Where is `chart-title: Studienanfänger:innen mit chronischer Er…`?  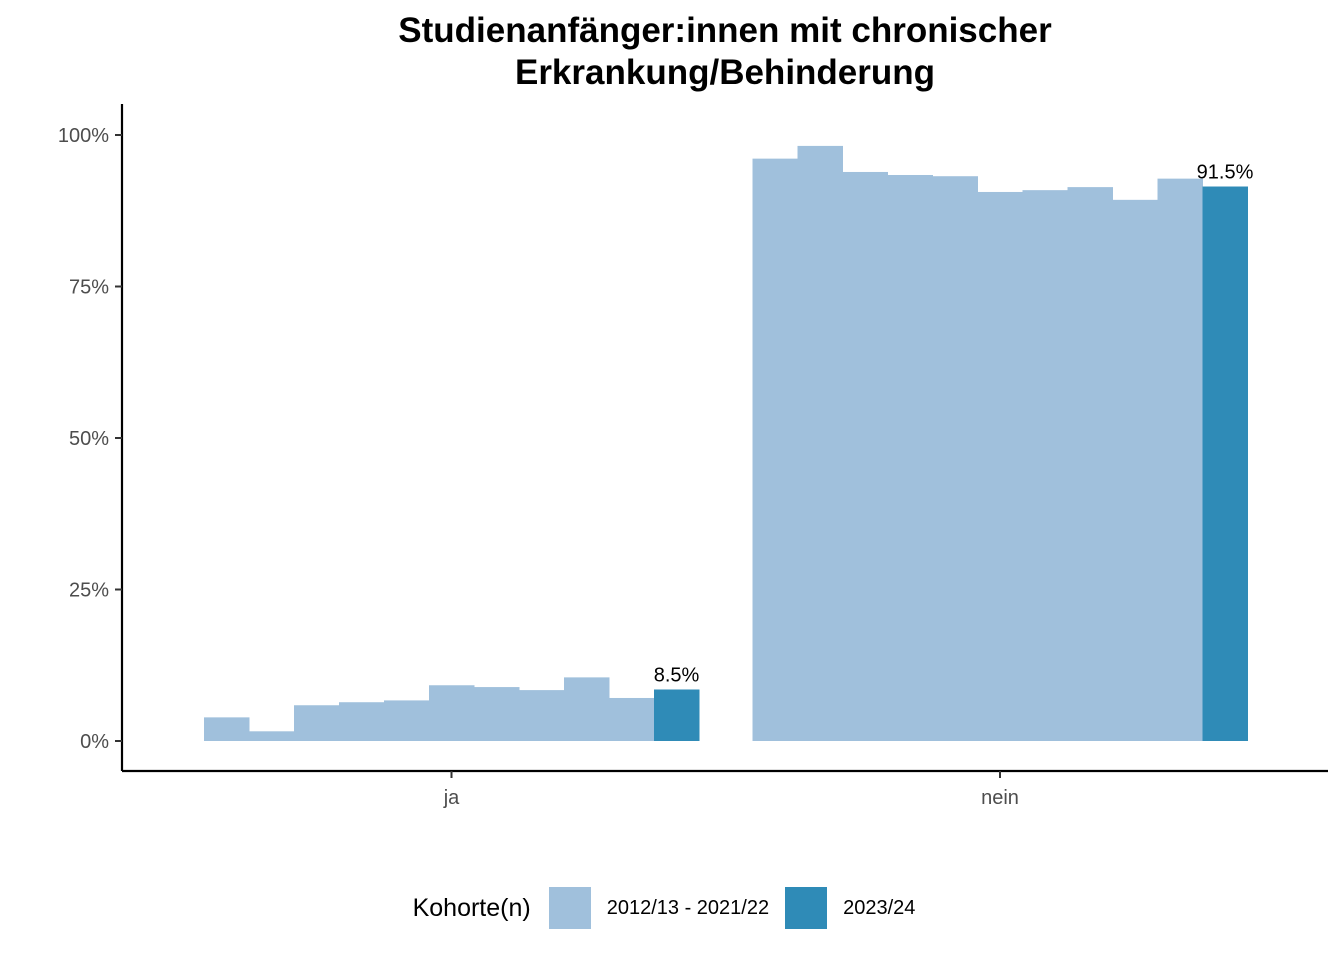 chart-title: Studienanfänger:innen mit chronischer Er… is located at coordinates (725, 52).